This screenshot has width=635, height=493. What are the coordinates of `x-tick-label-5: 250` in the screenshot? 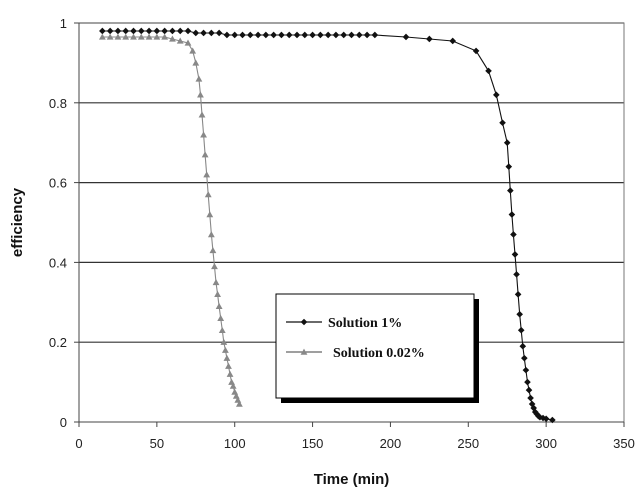 It's located at (468, 443).